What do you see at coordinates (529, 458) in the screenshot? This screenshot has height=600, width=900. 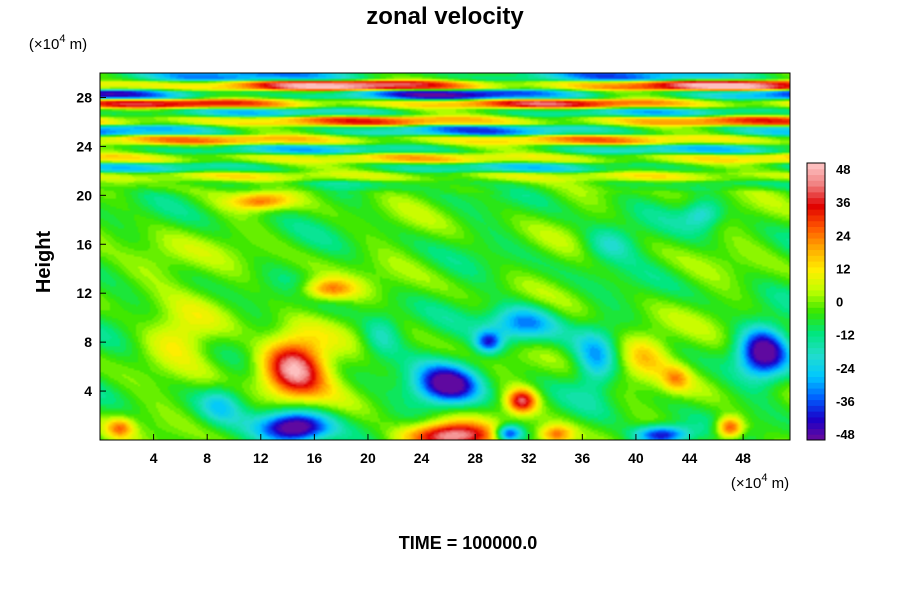 I see `x-tick-label: 32` at bounding box center [529, 458].